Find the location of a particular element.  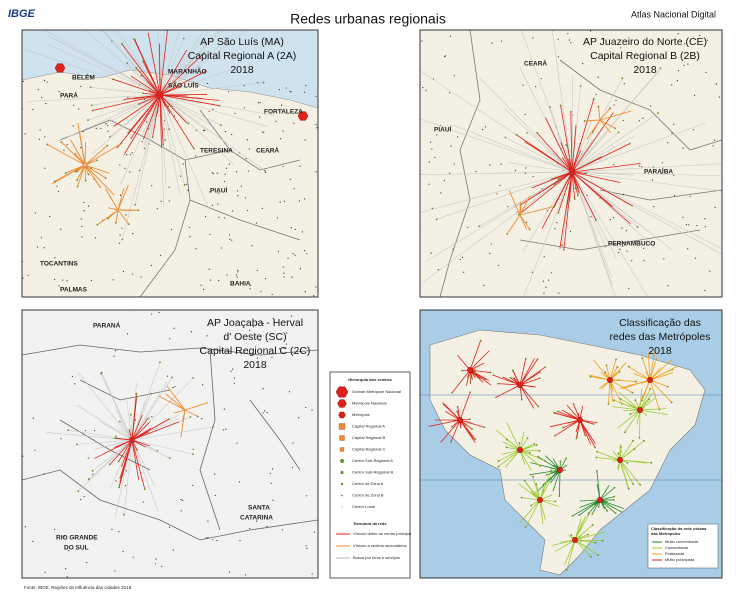

legend-heading: Hierarquia dos centros is located at coordinates (370, 379).